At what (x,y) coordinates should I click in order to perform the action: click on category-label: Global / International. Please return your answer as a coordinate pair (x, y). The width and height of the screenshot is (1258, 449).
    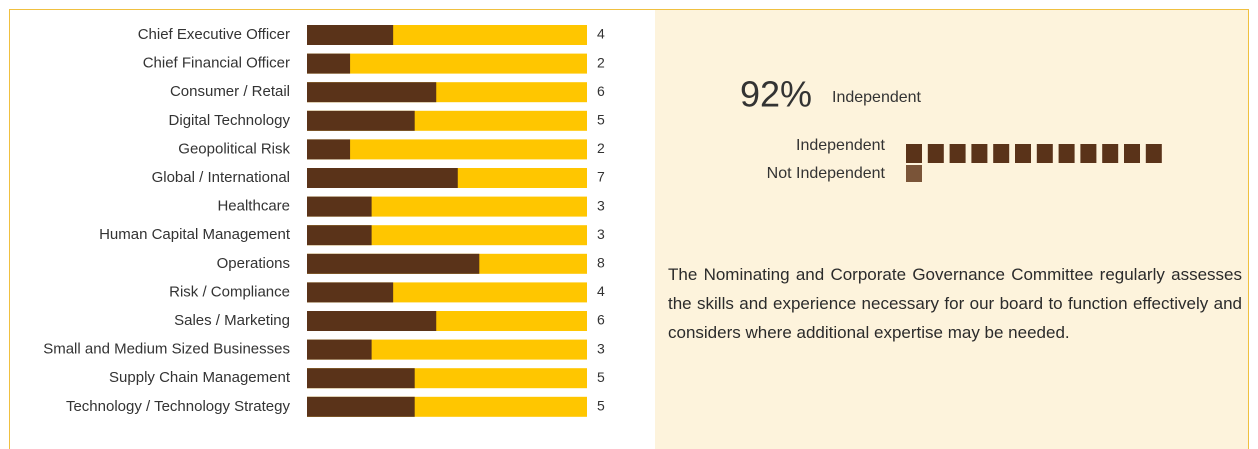
    Looking at the image, I should click on (221, 177).